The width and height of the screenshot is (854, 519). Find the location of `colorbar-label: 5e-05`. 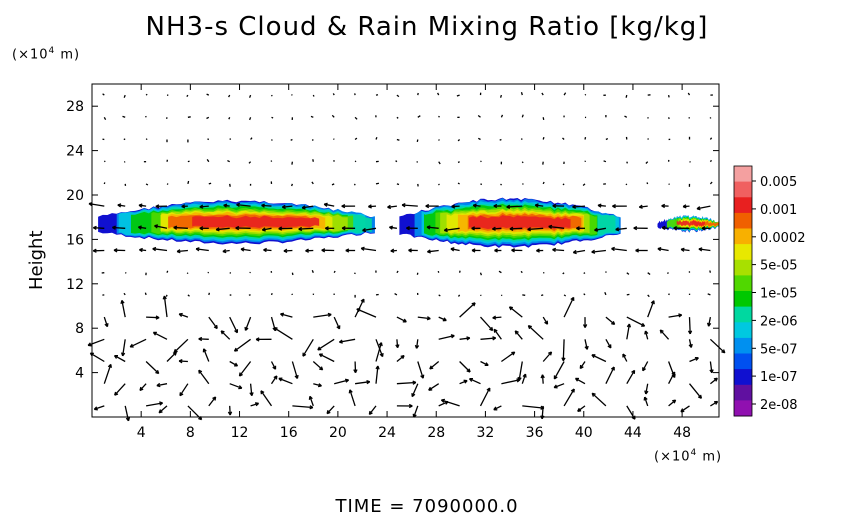

colorbar-label: 5e-05 is located at coordinates (779, 266).